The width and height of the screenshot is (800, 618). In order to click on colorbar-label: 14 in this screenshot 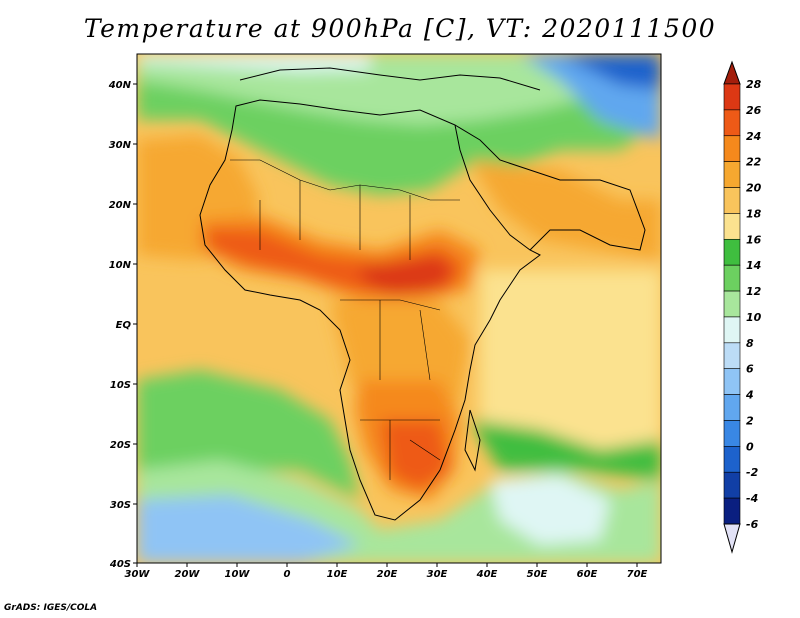, I will do `click(753, 265)`.